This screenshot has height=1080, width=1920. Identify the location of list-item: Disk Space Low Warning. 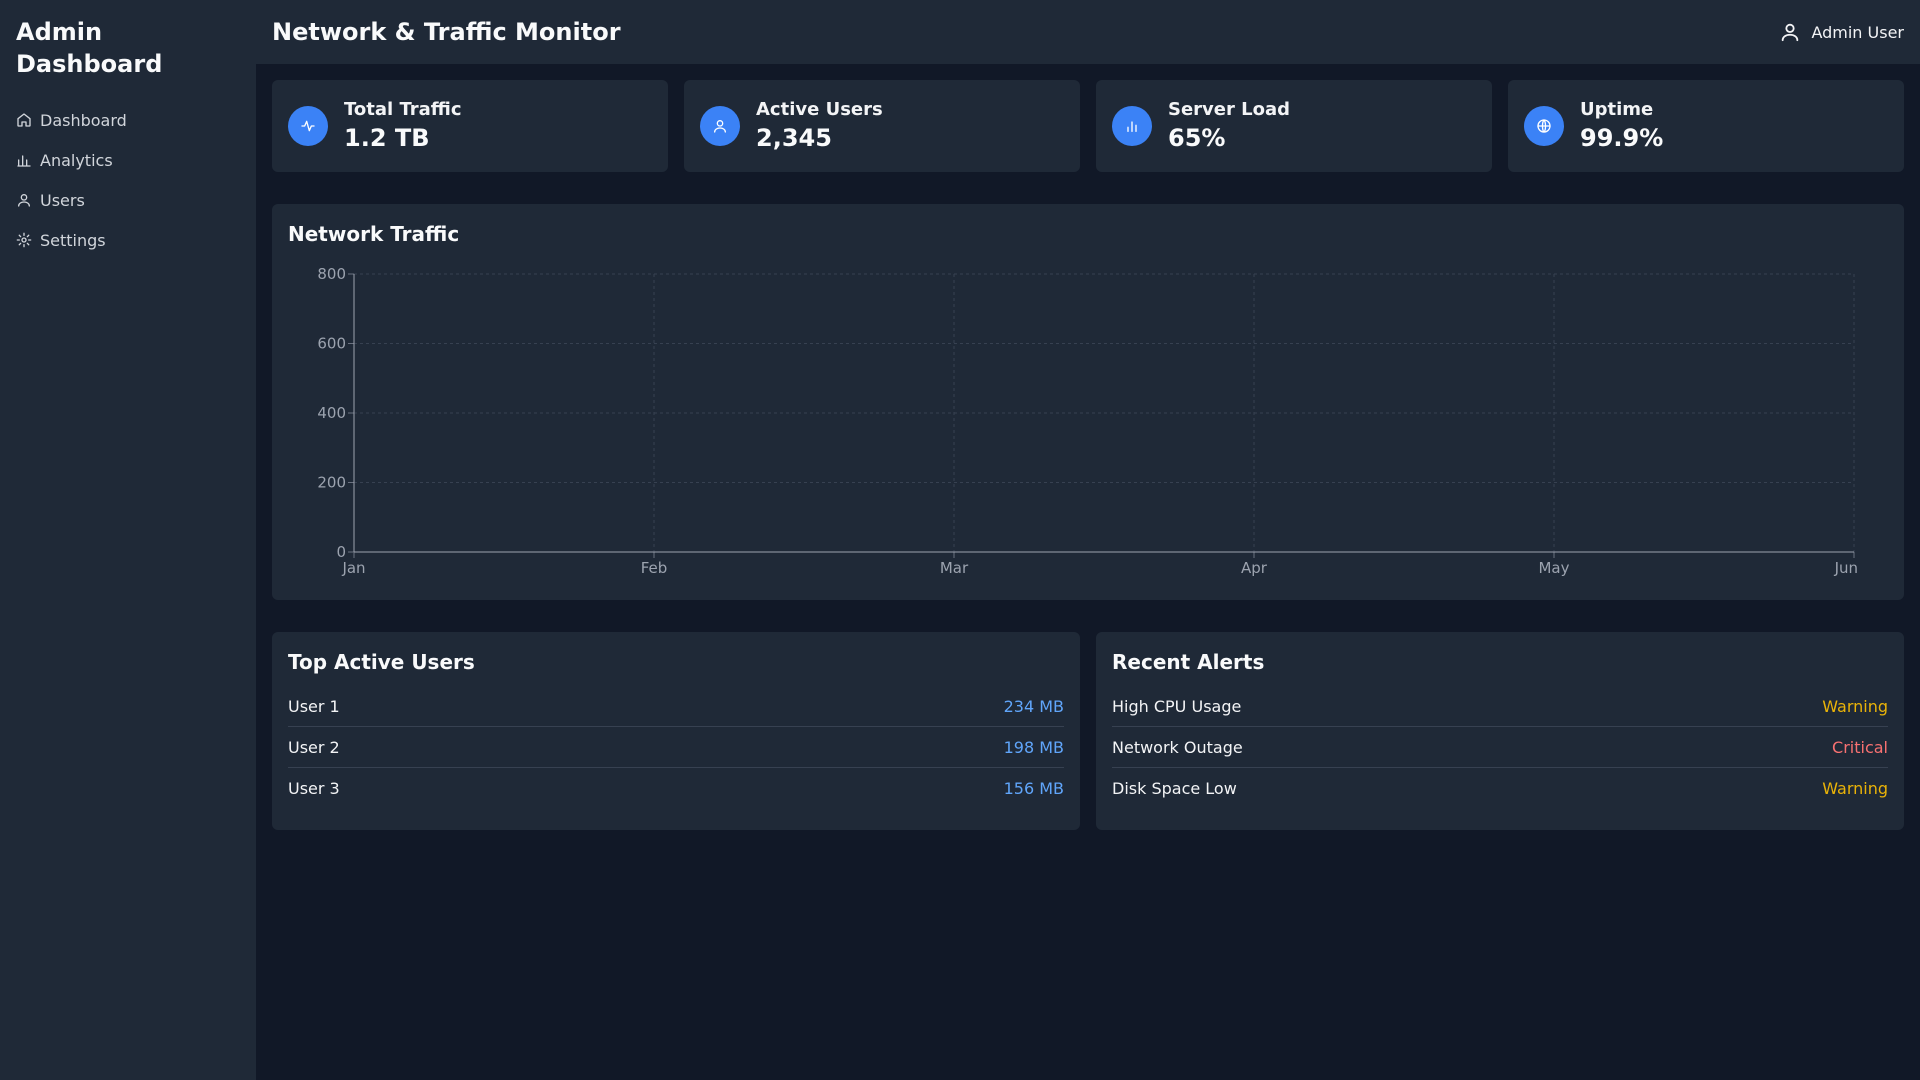
(1500, 788).